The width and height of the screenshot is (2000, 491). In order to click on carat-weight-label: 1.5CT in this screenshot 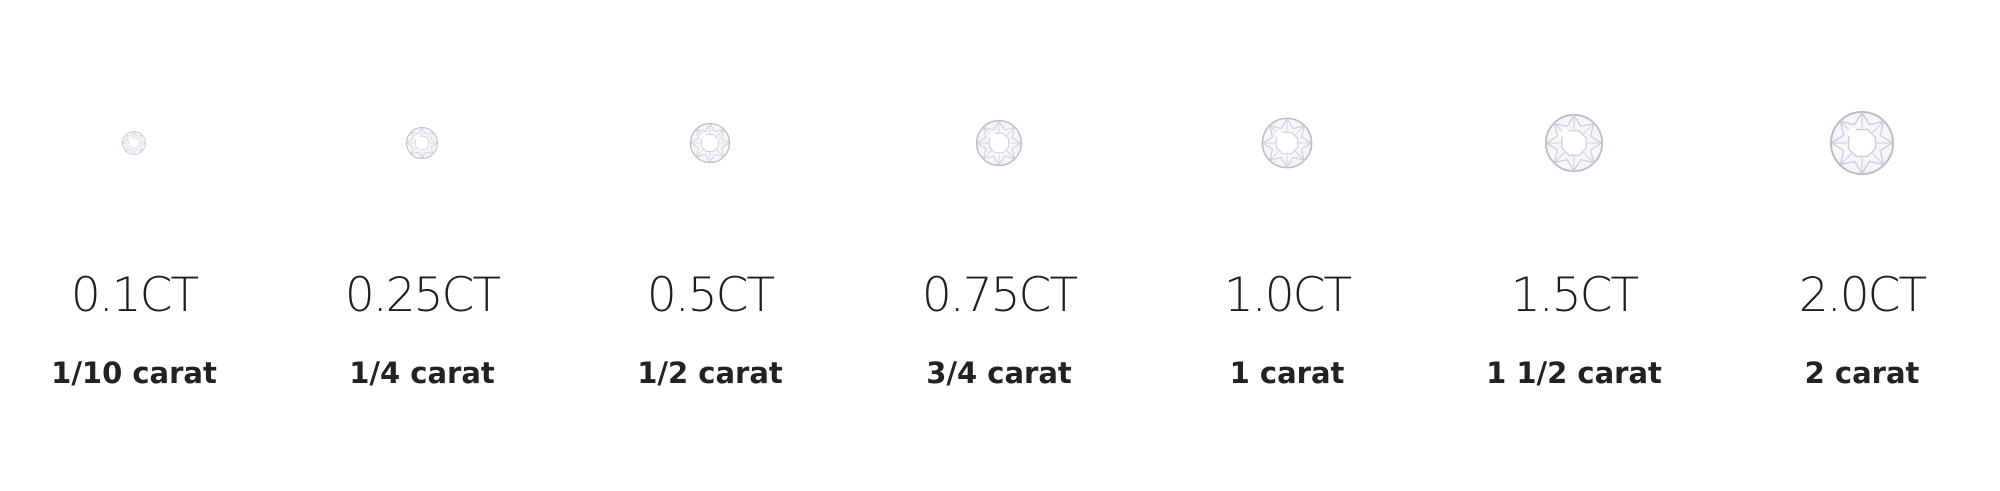, I will do `click(1574, 295)`.